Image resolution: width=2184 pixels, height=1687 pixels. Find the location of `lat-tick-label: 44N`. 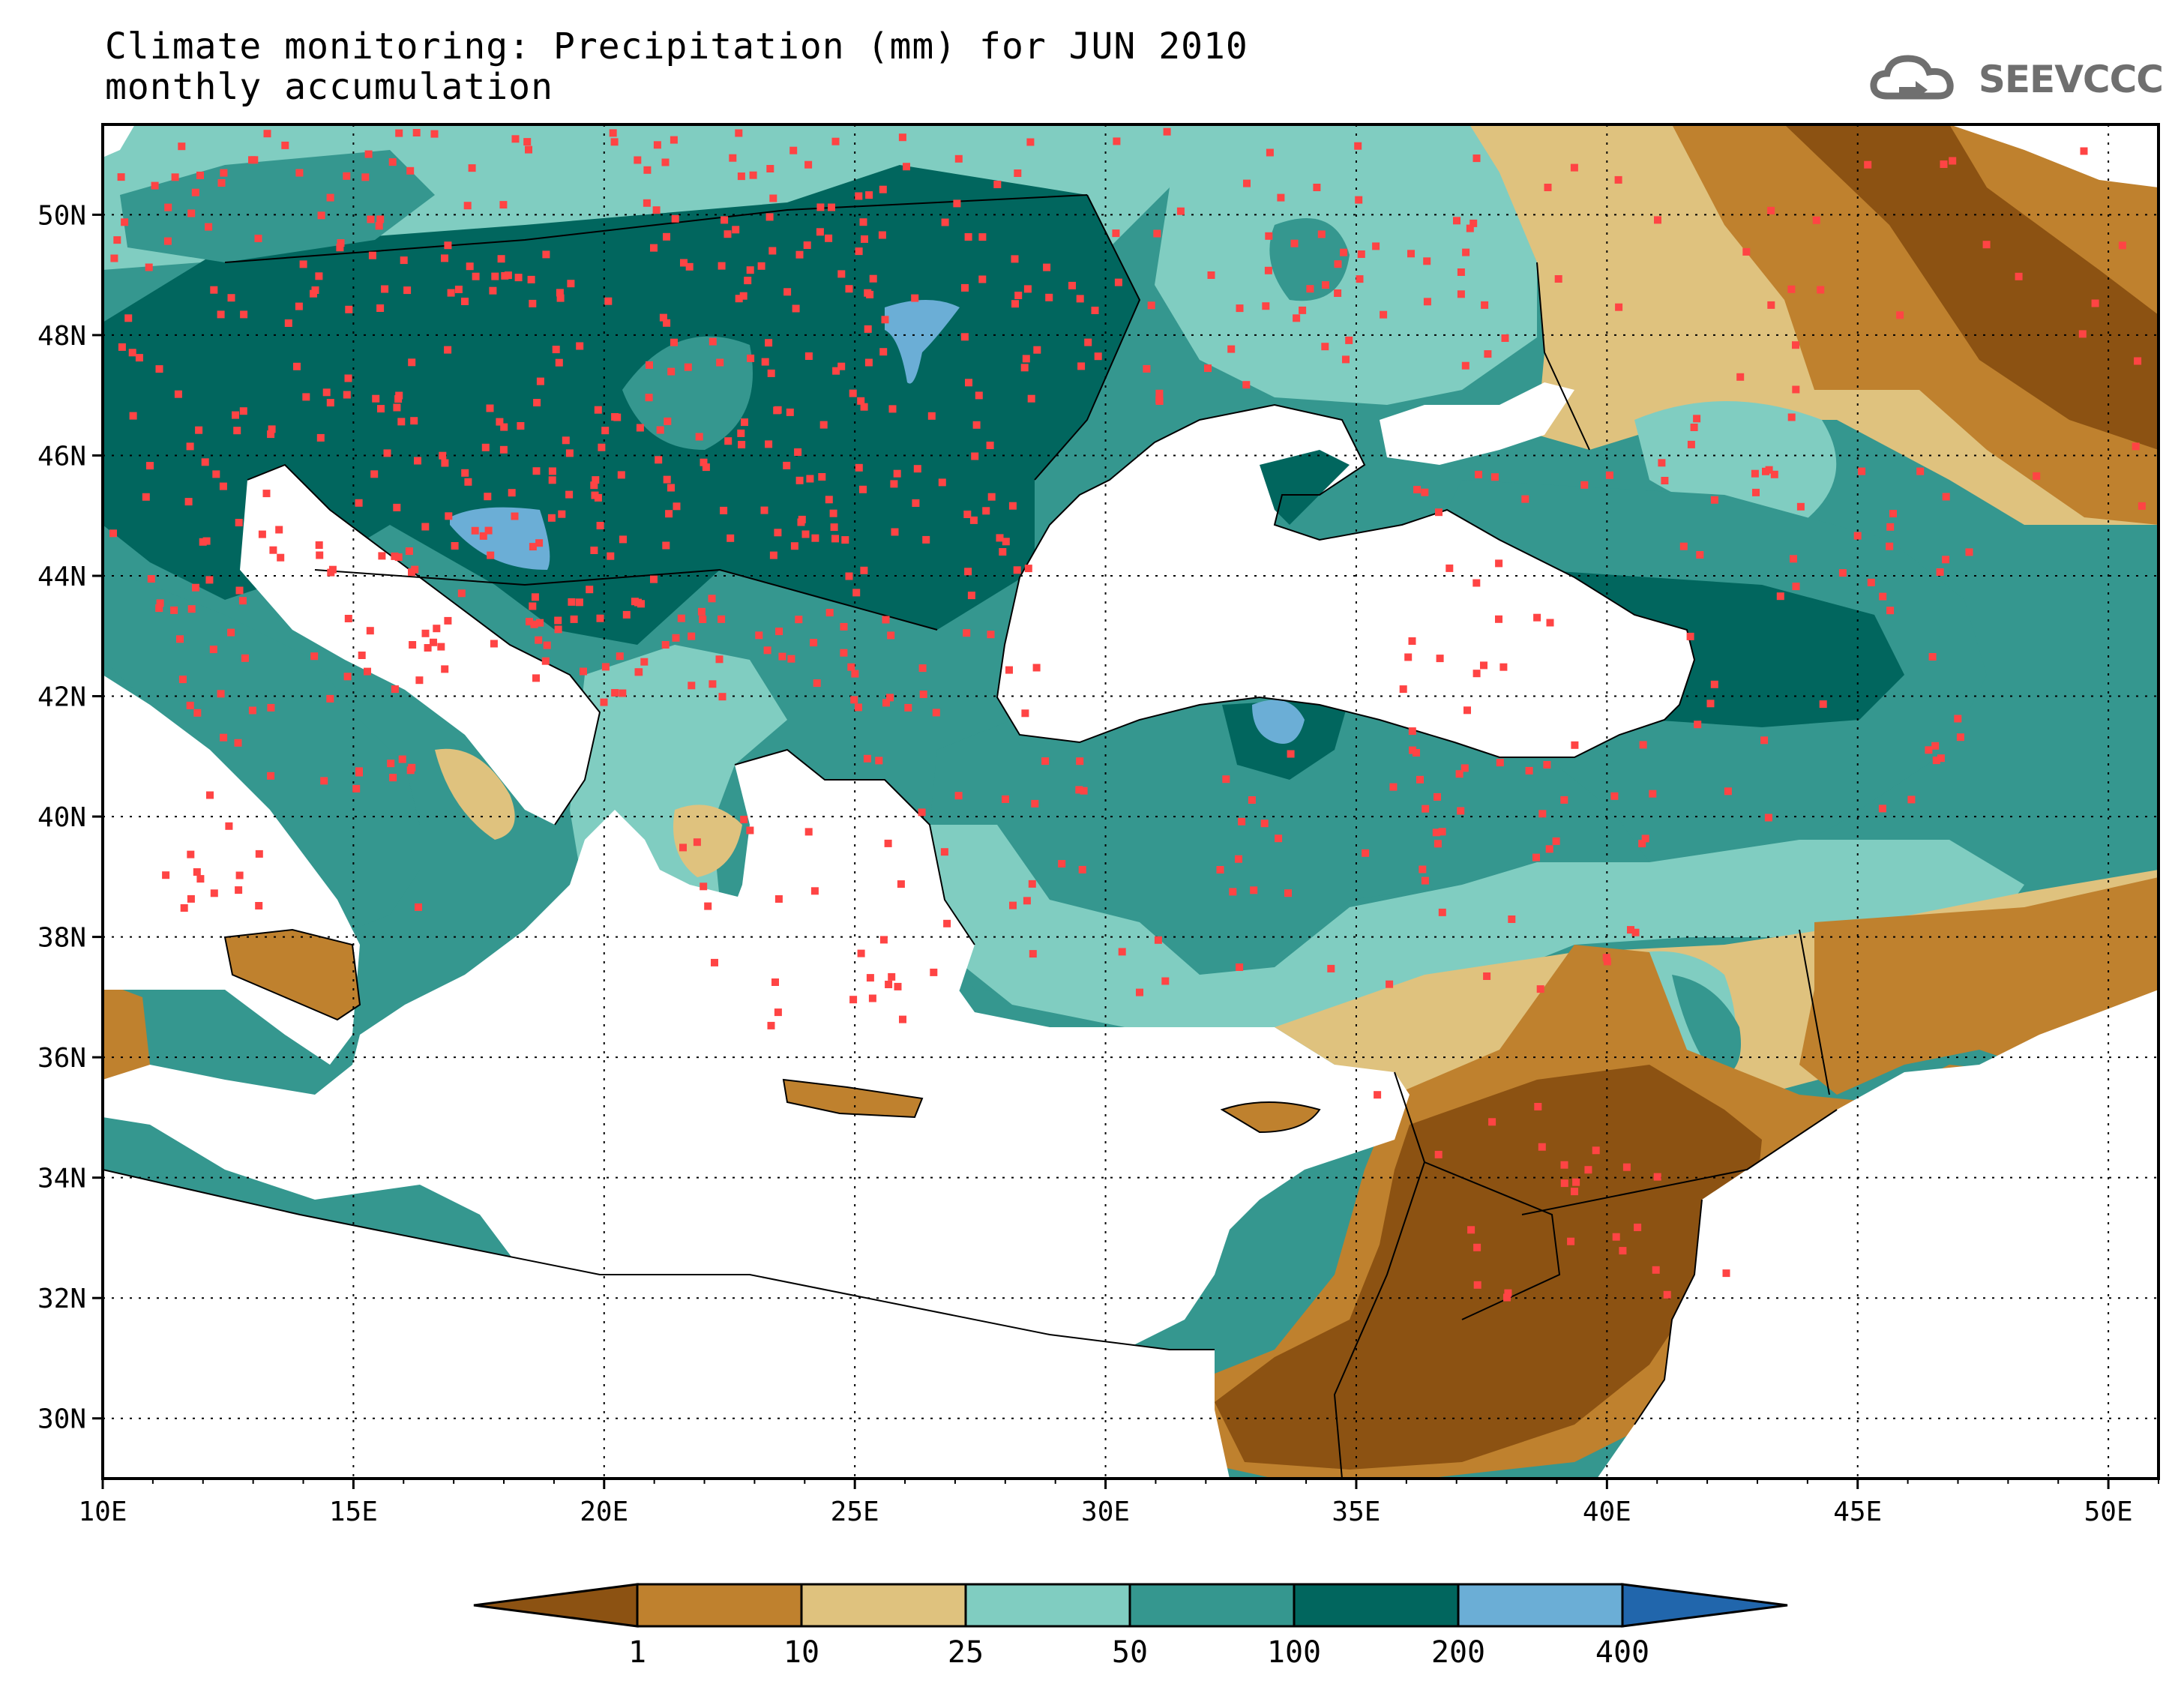

lat-tick-label: 44N is located at coordinates (61, 577).